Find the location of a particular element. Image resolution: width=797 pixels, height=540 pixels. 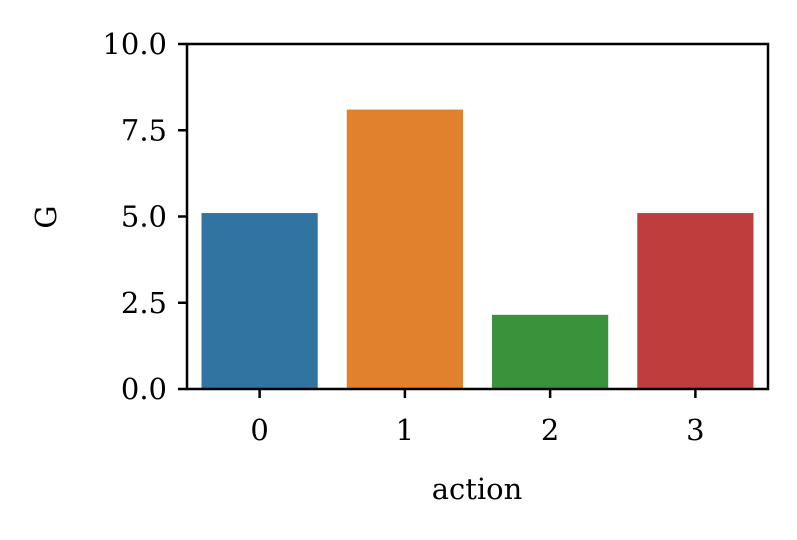

x-axis: 0 1 2 3 is located at coordinates (477, 418).